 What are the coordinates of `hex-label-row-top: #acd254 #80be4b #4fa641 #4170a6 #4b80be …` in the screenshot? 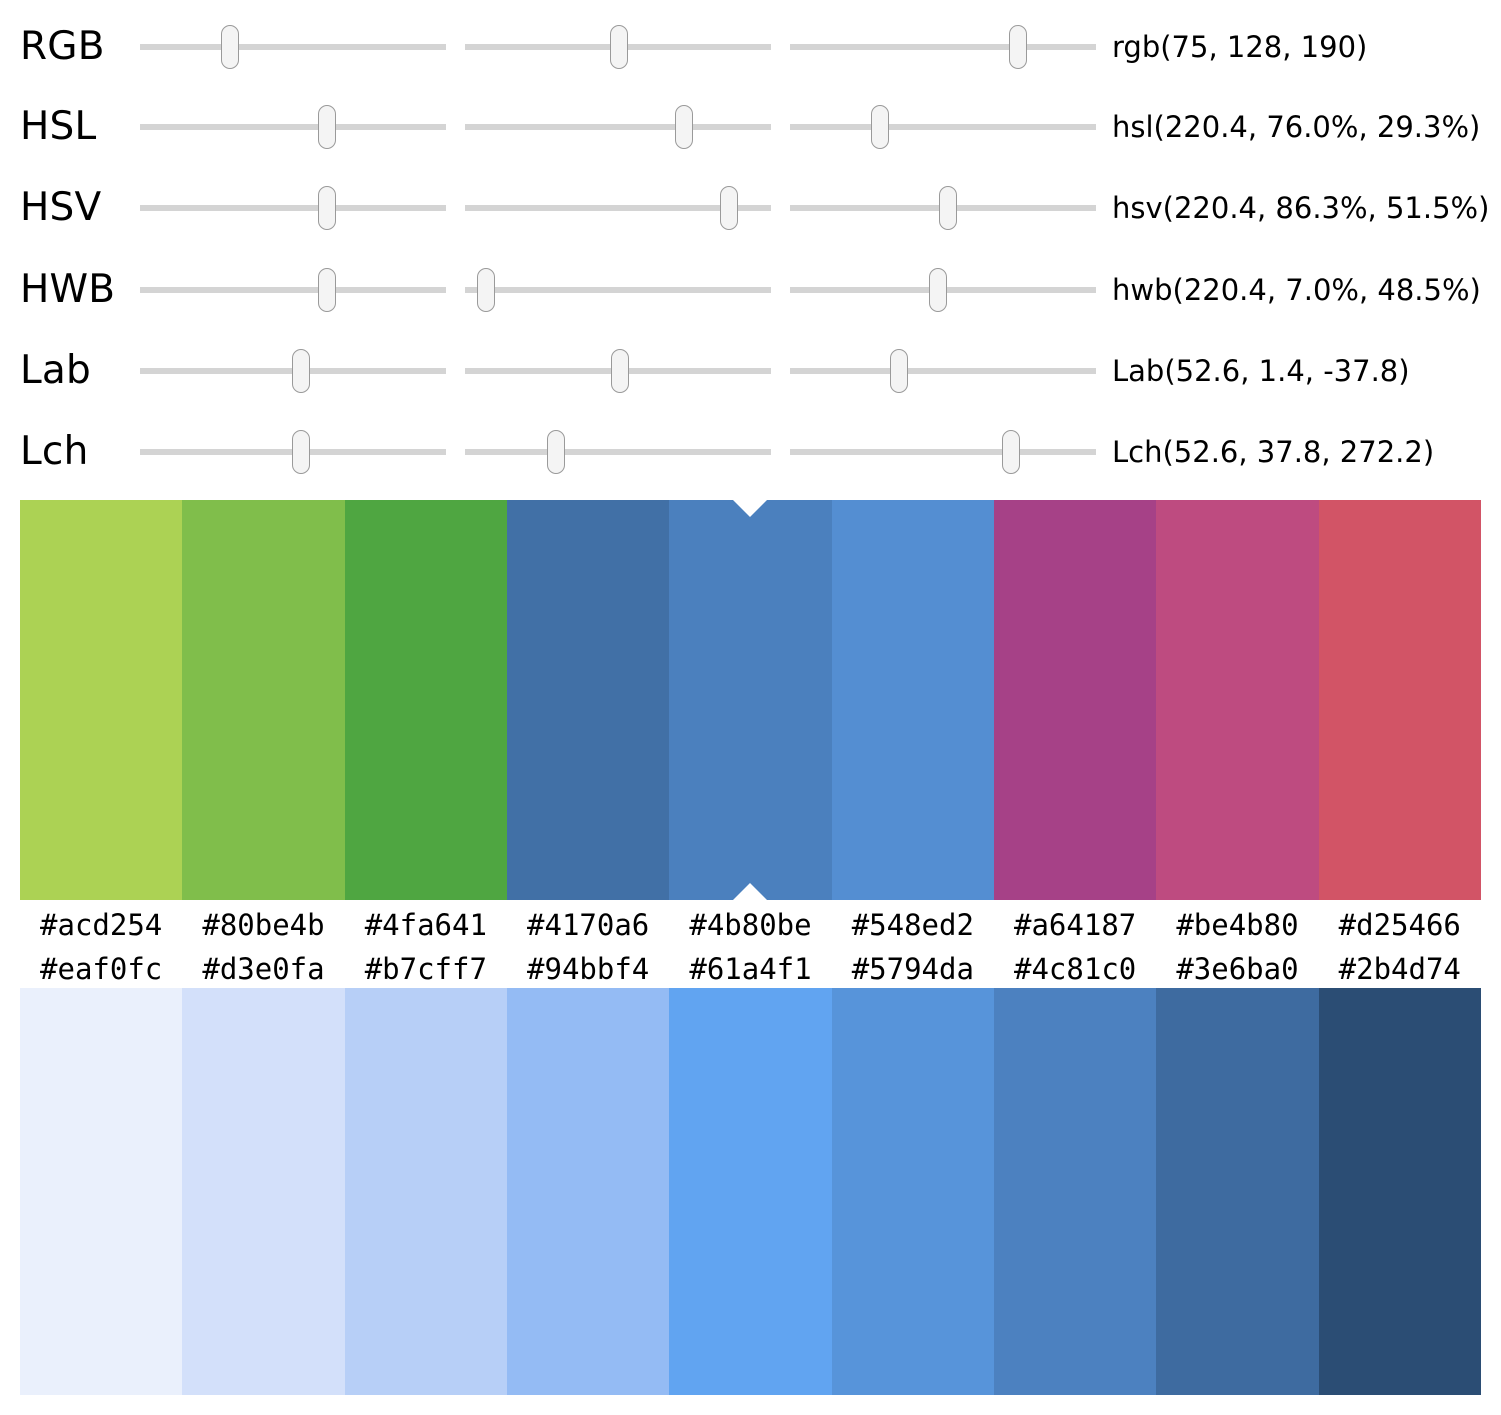 It's located at (750, 925).